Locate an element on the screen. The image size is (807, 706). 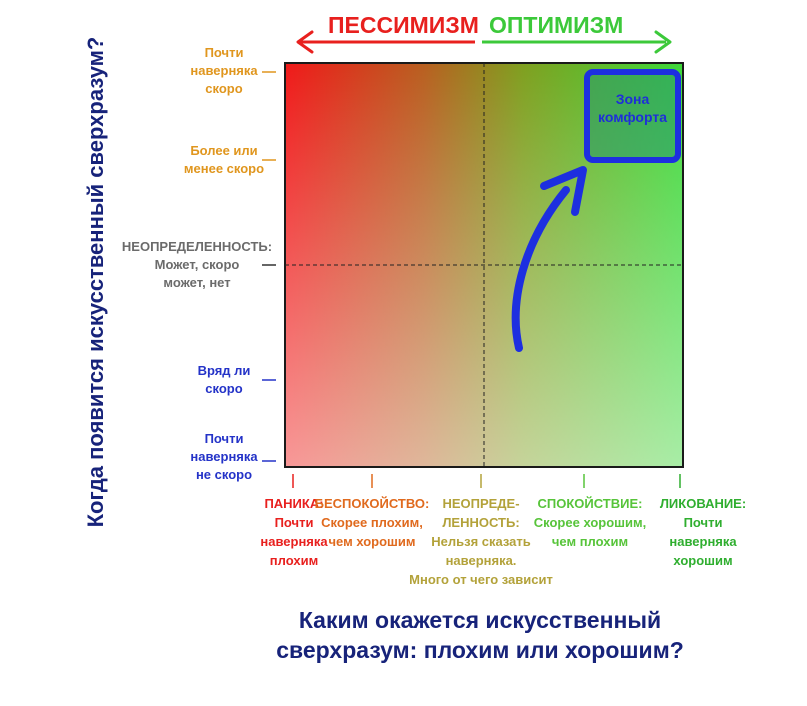
x-level-anxiety: БЕСПОКОЙСТВО: Скорее плохим, чем хорошим is located at coordinates (372, 522).